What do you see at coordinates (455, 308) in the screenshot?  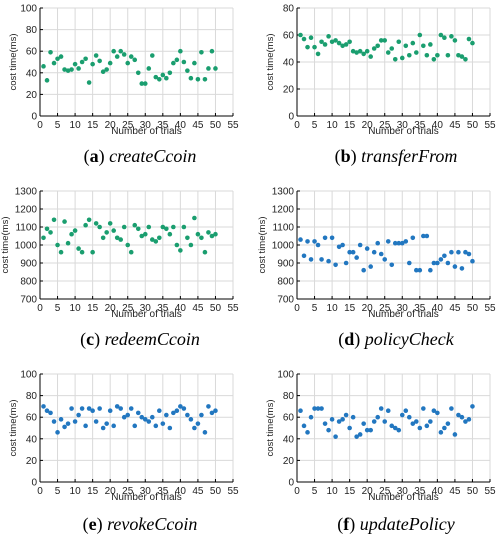 I see `x-tick-label: 45` at bounding box center [455, 308].